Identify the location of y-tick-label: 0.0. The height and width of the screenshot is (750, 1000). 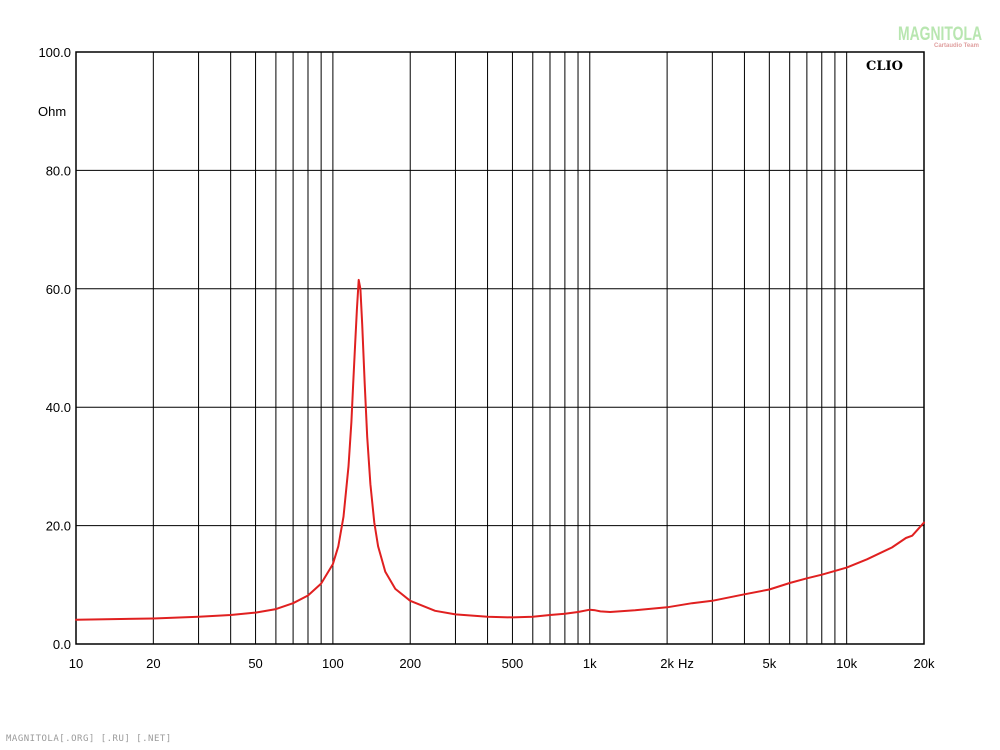
(62, 644).